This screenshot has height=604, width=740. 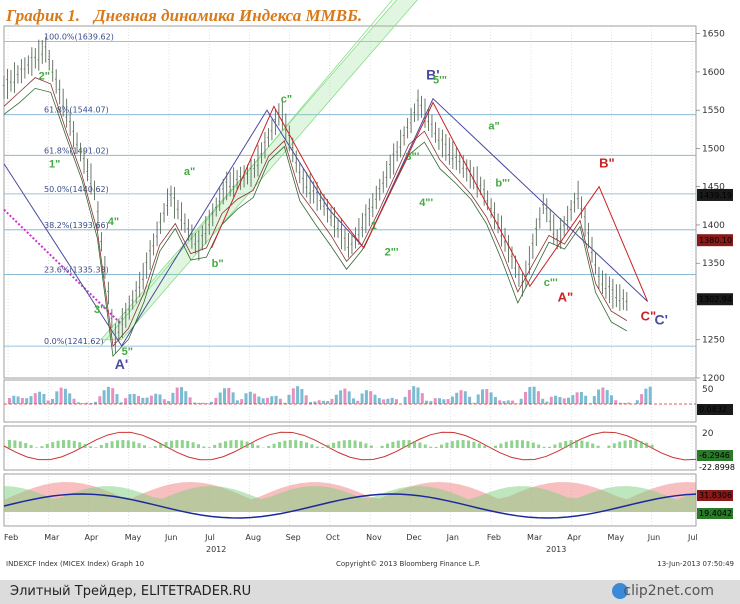 What do you see at coordinates (715, 299) in the screenshot?
I see `price-value-tag: 1302.94` at bounding box center [715, 299].